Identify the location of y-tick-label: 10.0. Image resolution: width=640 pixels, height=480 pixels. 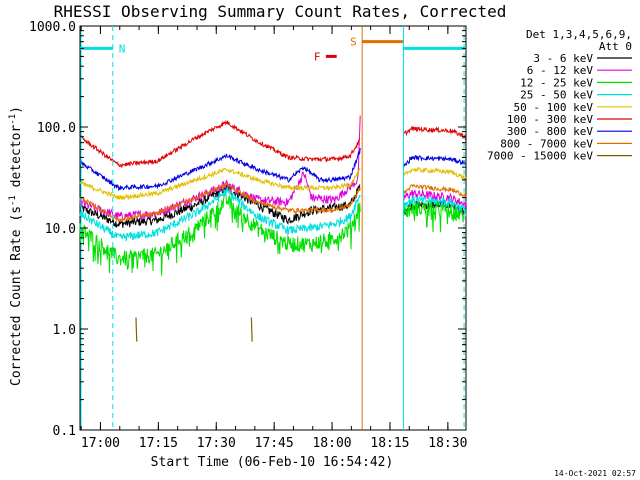
(60, 229).